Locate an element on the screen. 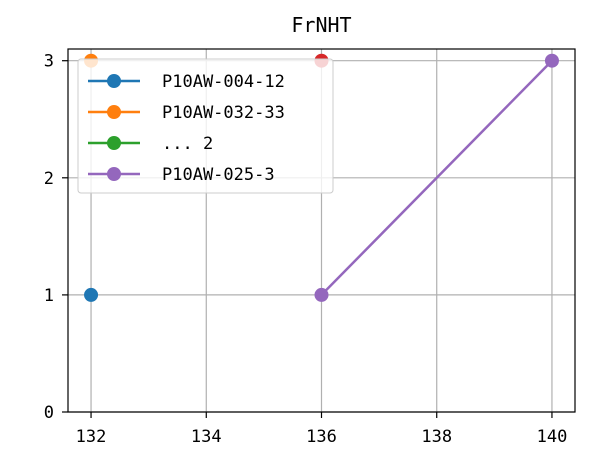 The height and width of the screenshot is (456, 589). chart-title: FrNHT is located at coordinates (321, 25).